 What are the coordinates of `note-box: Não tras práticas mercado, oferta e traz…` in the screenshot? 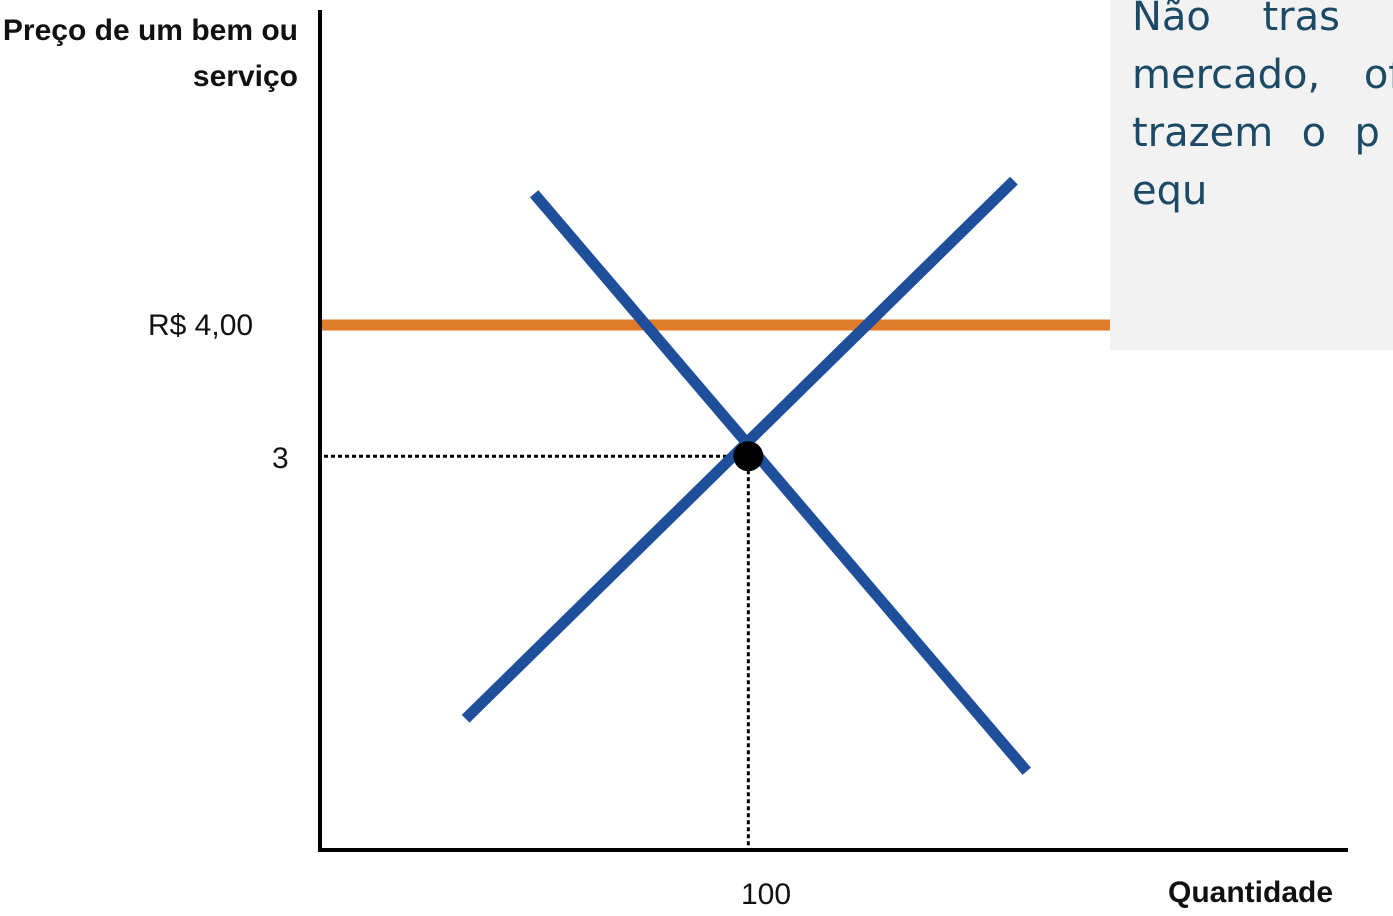 It's located at (1251, 175).